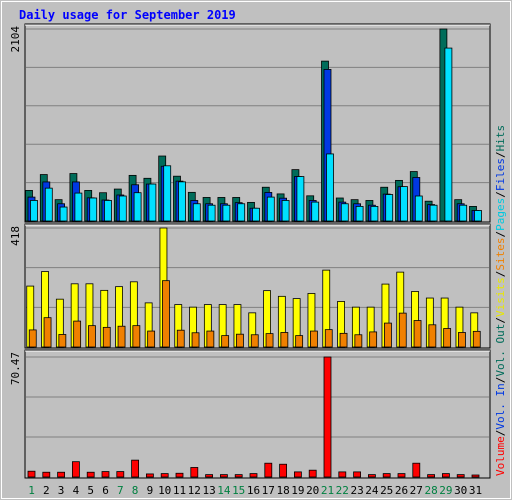 The height and width of the screenshot is (500, 512). Describe the element at coordinates (297, 490) in the screenshot. I see `x-tick-label: 19` at that location.